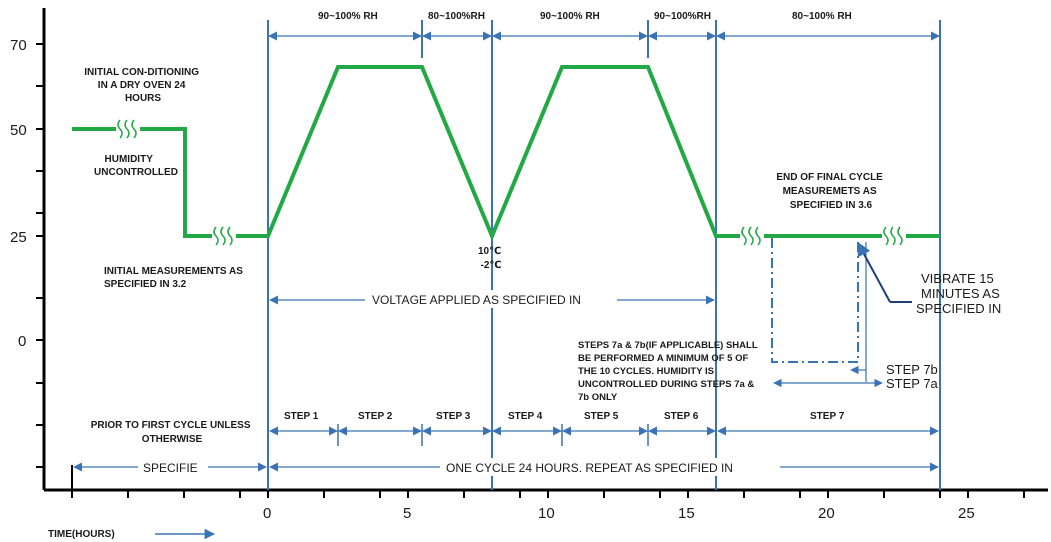  What do you see at coordinates (476, 300) in the screenshot?
I see `voltage-applied-label: VOLTAGE APPLIED AS SPECIFIED IN` at bounding box center [476, 300].